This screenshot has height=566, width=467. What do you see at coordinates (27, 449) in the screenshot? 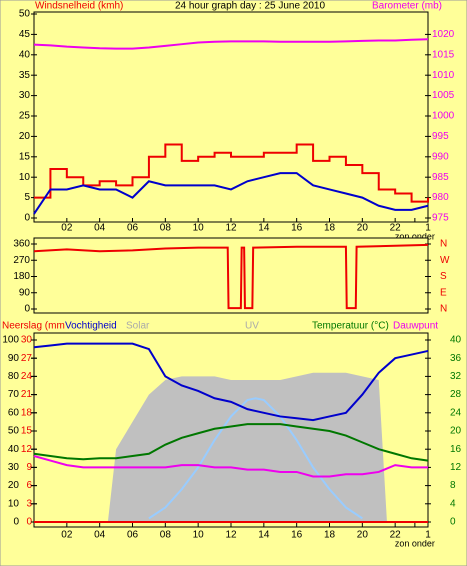
I see `y3-tick-label: 12` at bounding box center [27, 449].